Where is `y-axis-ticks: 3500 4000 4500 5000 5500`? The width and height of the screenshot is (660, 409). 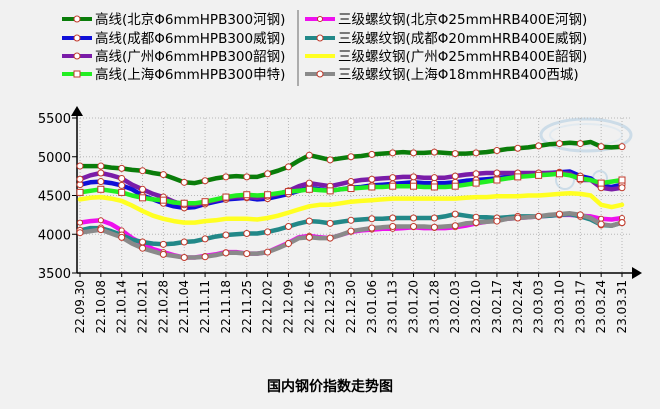
y-axis-ticks: 3500 4000 4500 5000 5500 is located at coordinates (57, 197).